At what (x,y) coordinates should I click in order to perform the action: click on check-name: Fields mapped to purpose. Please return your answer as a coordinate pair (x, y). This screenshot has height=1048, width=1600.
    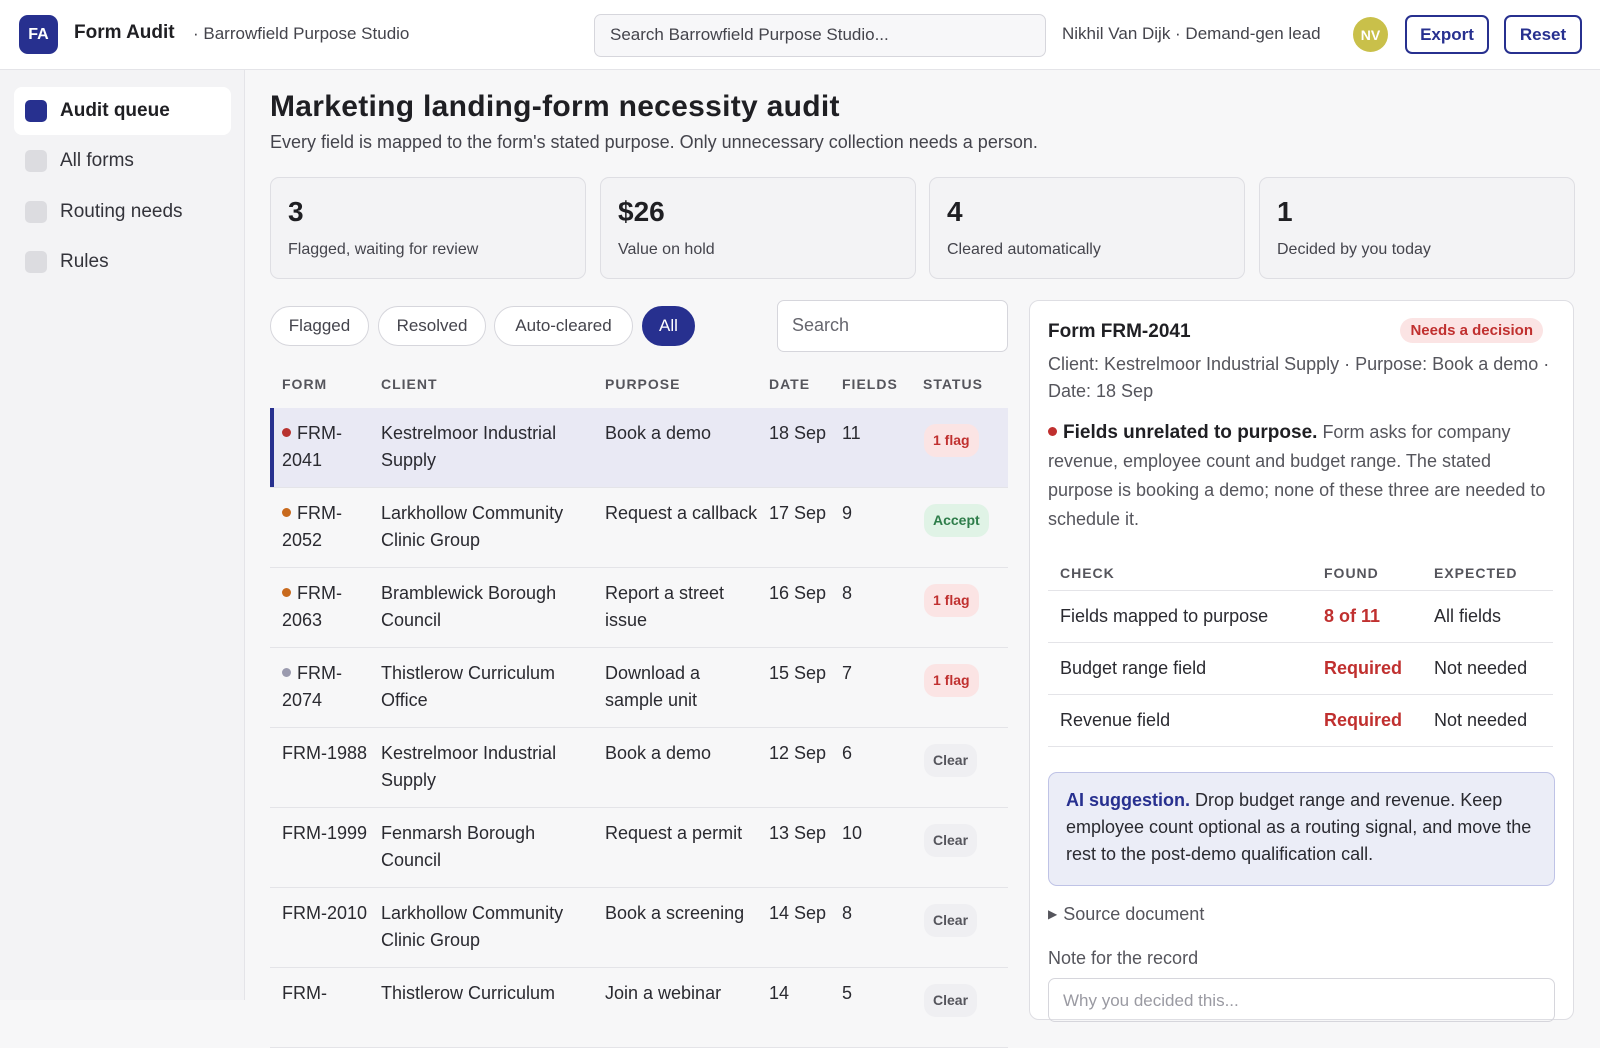
    Looking at the image, I should click on (1164, 616).